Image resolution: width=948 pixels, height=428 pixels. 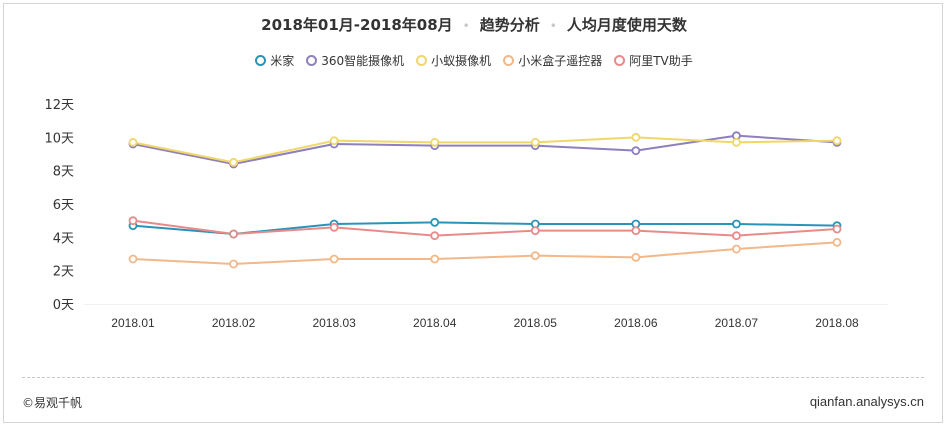 I want to click on x-tick-label: 2018.07, so click(x=737, y=323).